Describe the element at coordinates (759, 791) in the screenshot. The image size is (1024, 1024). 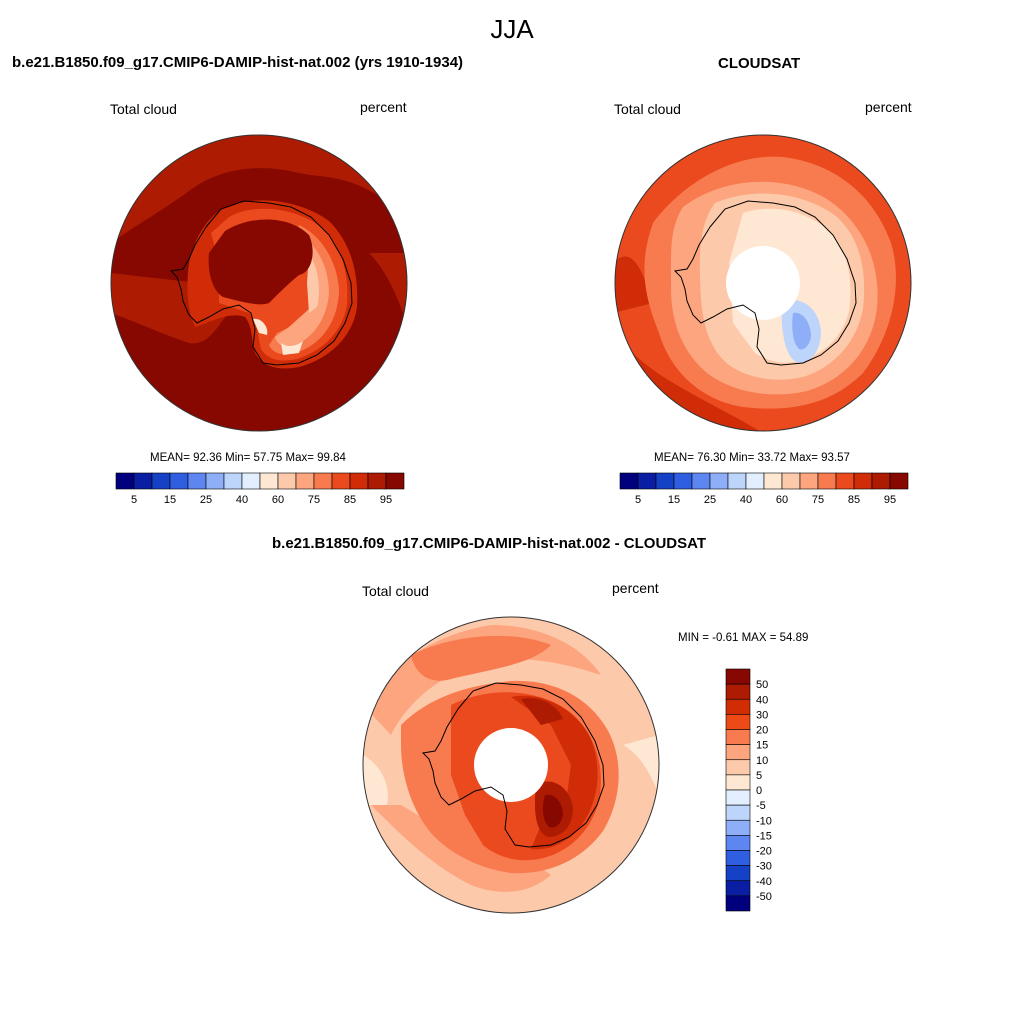
I see `panel-3-colorbar-tick-label: 0` at that location.